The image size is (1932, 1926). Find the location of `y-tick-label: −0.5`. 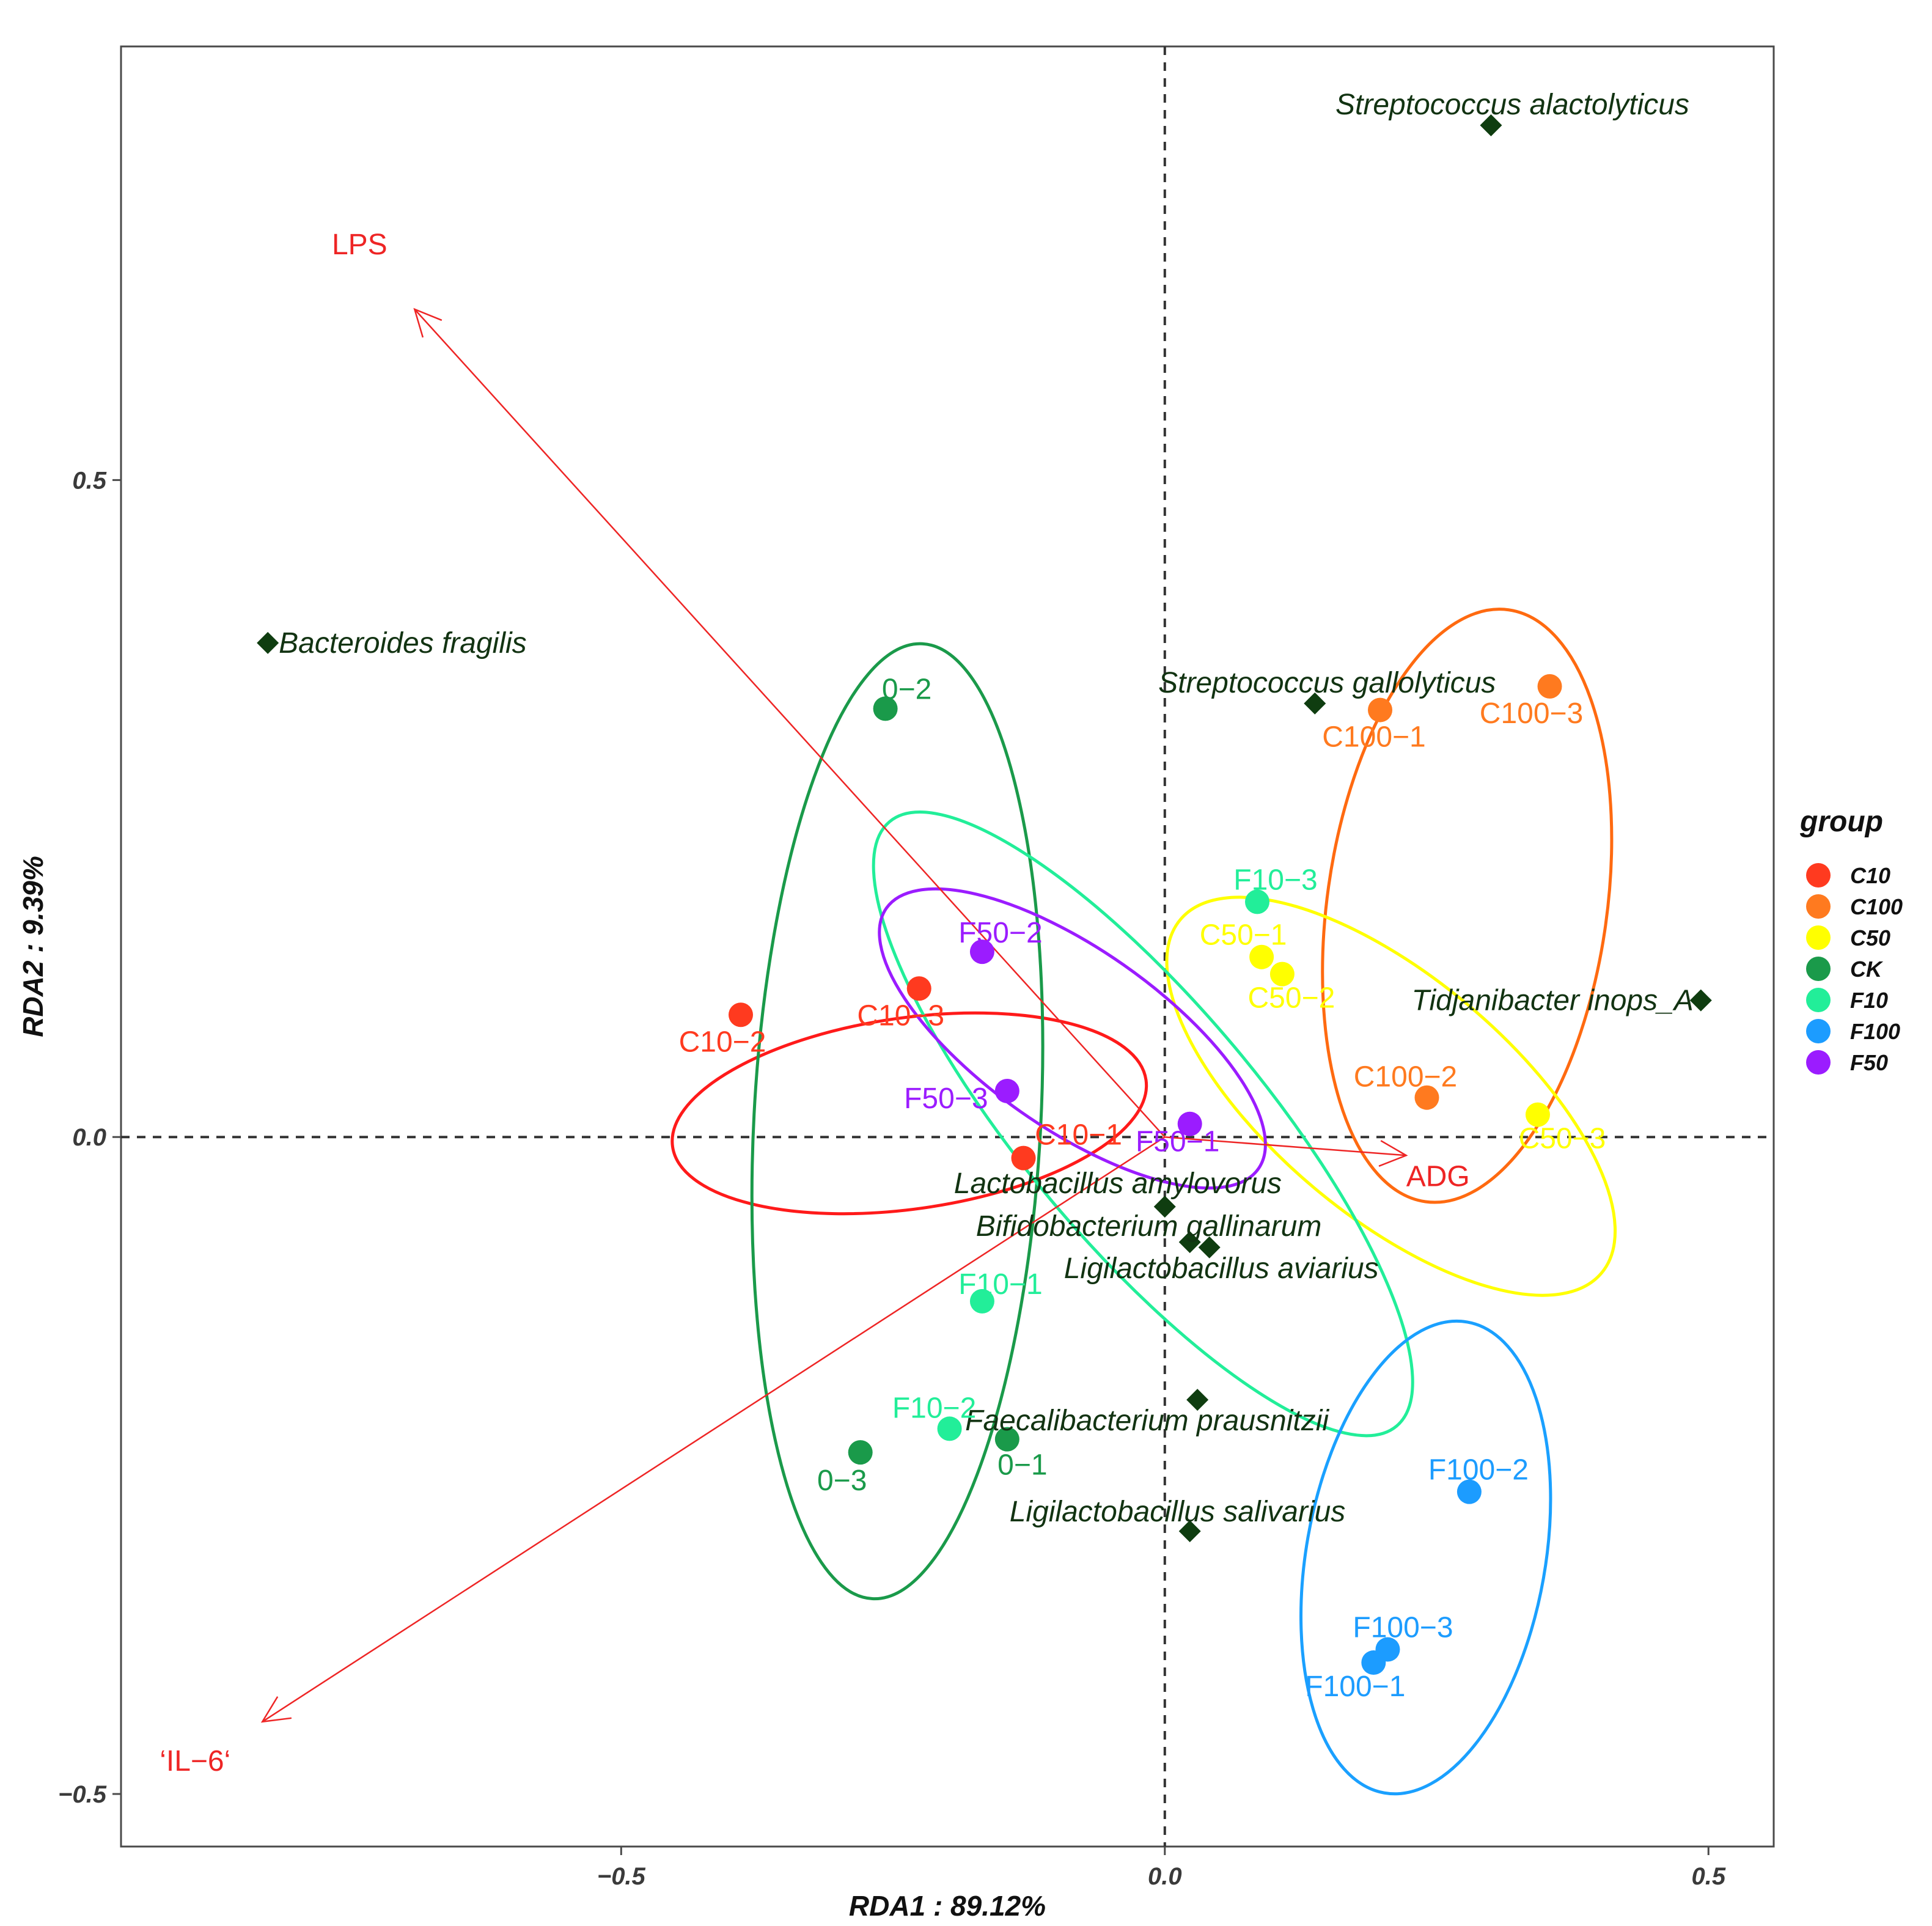

y-tick-label: −0.5 is located at coordinates (82, 1794).